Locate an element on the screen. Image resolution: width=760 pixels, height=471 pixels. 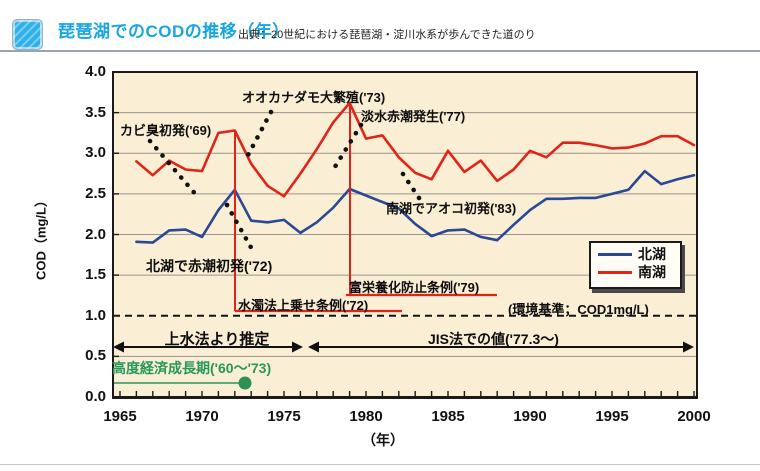
annotation-ookanadamo-bloom: オオカナダモ大繁殖('73) is located at coordinates (314, 97).